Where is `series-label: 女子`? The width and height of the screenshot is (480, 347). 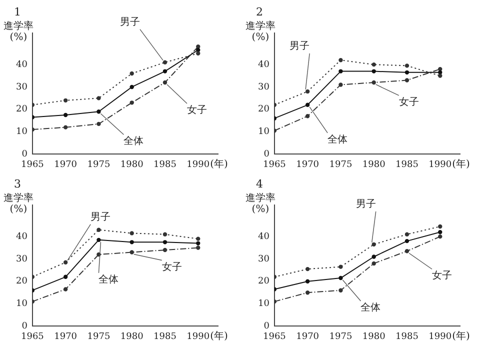
series-label: 女子 is located at coordinates (172, 266).